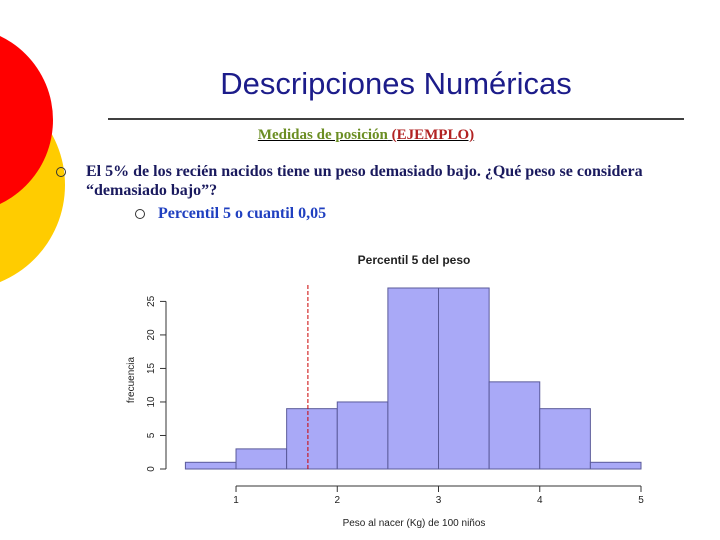 This screenshot has height=540, width=720. Describe the element at coordinates (414, 260) in the screenshot. I see `chart-title: Percentil 5 del peso` at that location.